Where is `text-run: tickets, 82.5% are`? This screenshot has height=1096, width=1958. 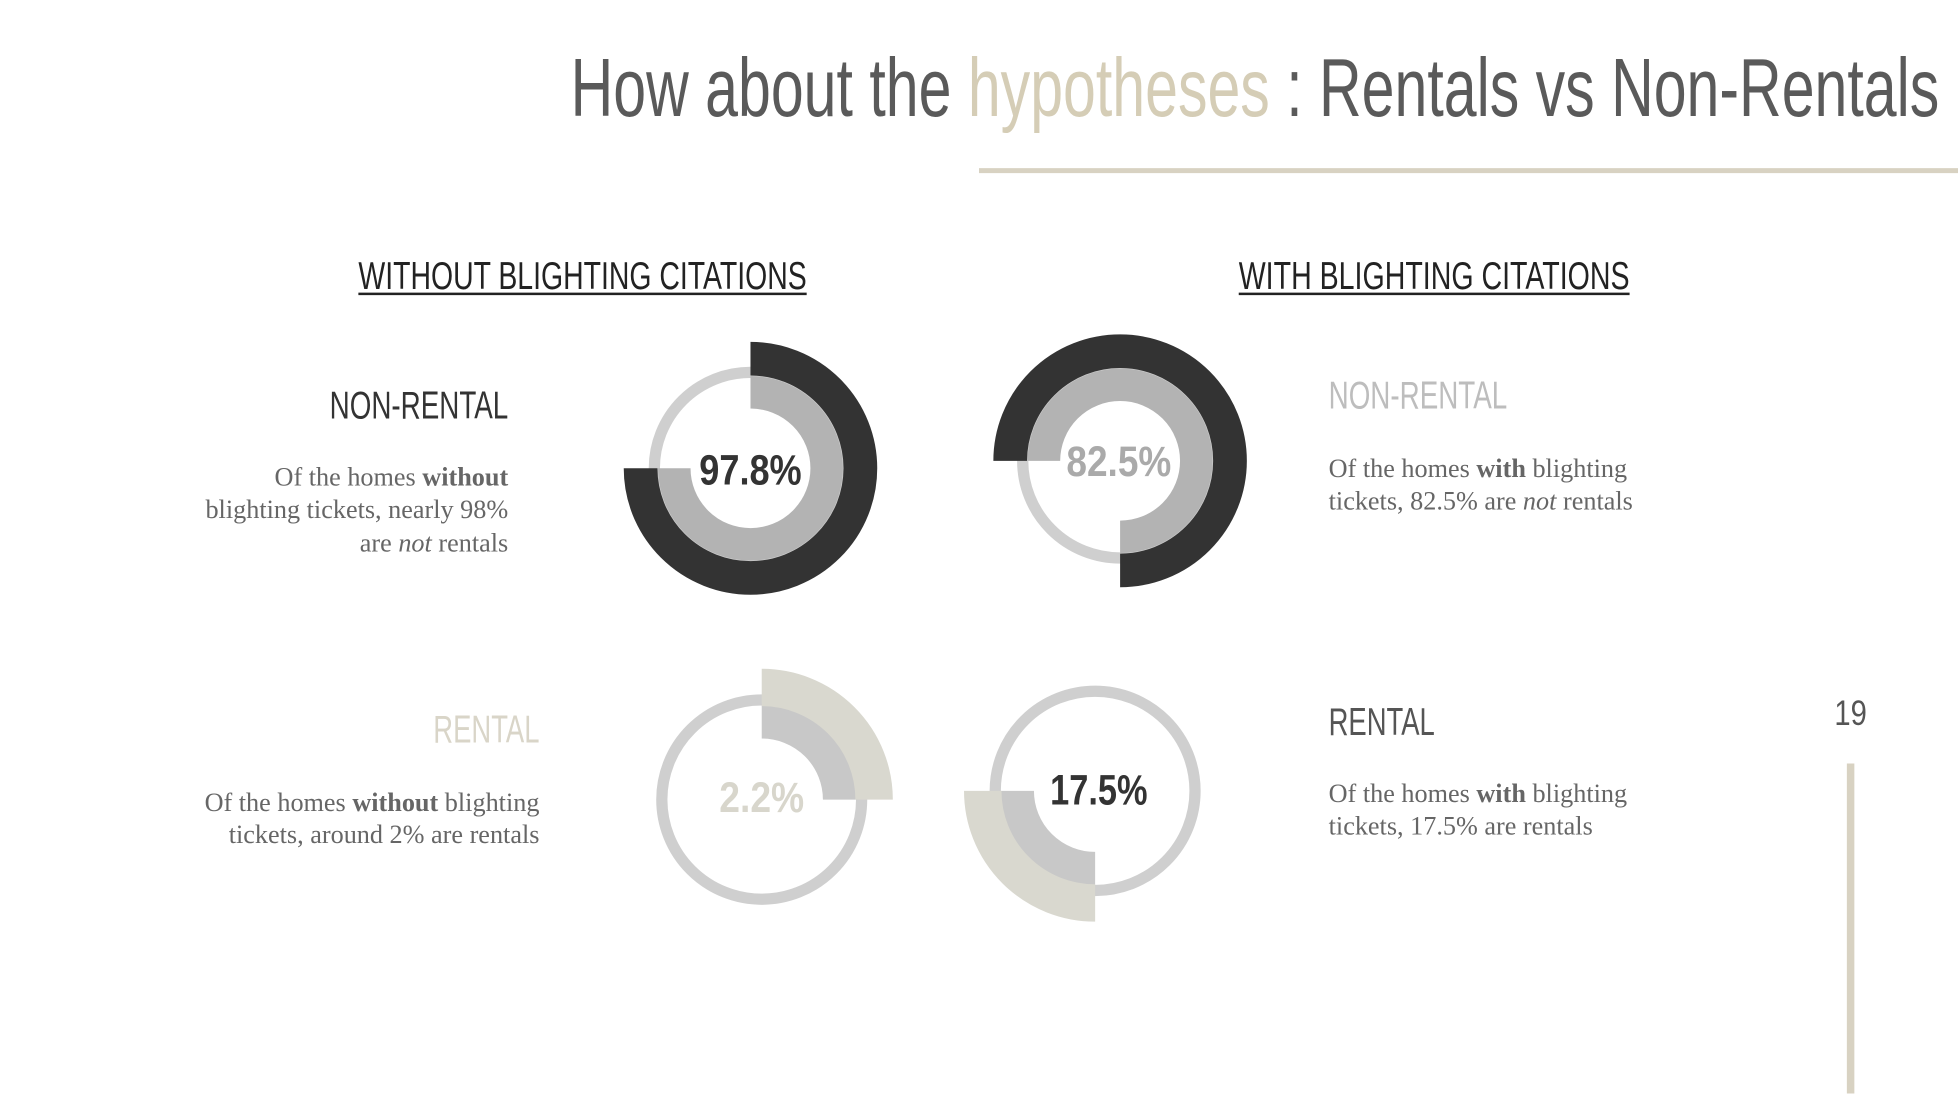 text-run: tickets, 82.5% are is located at coordinates (1426, 500).